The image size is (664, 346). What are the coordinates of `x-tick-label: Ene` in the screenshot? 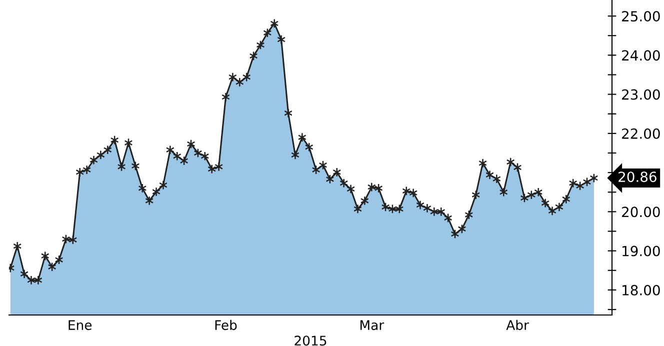 It's located at (80, 325).